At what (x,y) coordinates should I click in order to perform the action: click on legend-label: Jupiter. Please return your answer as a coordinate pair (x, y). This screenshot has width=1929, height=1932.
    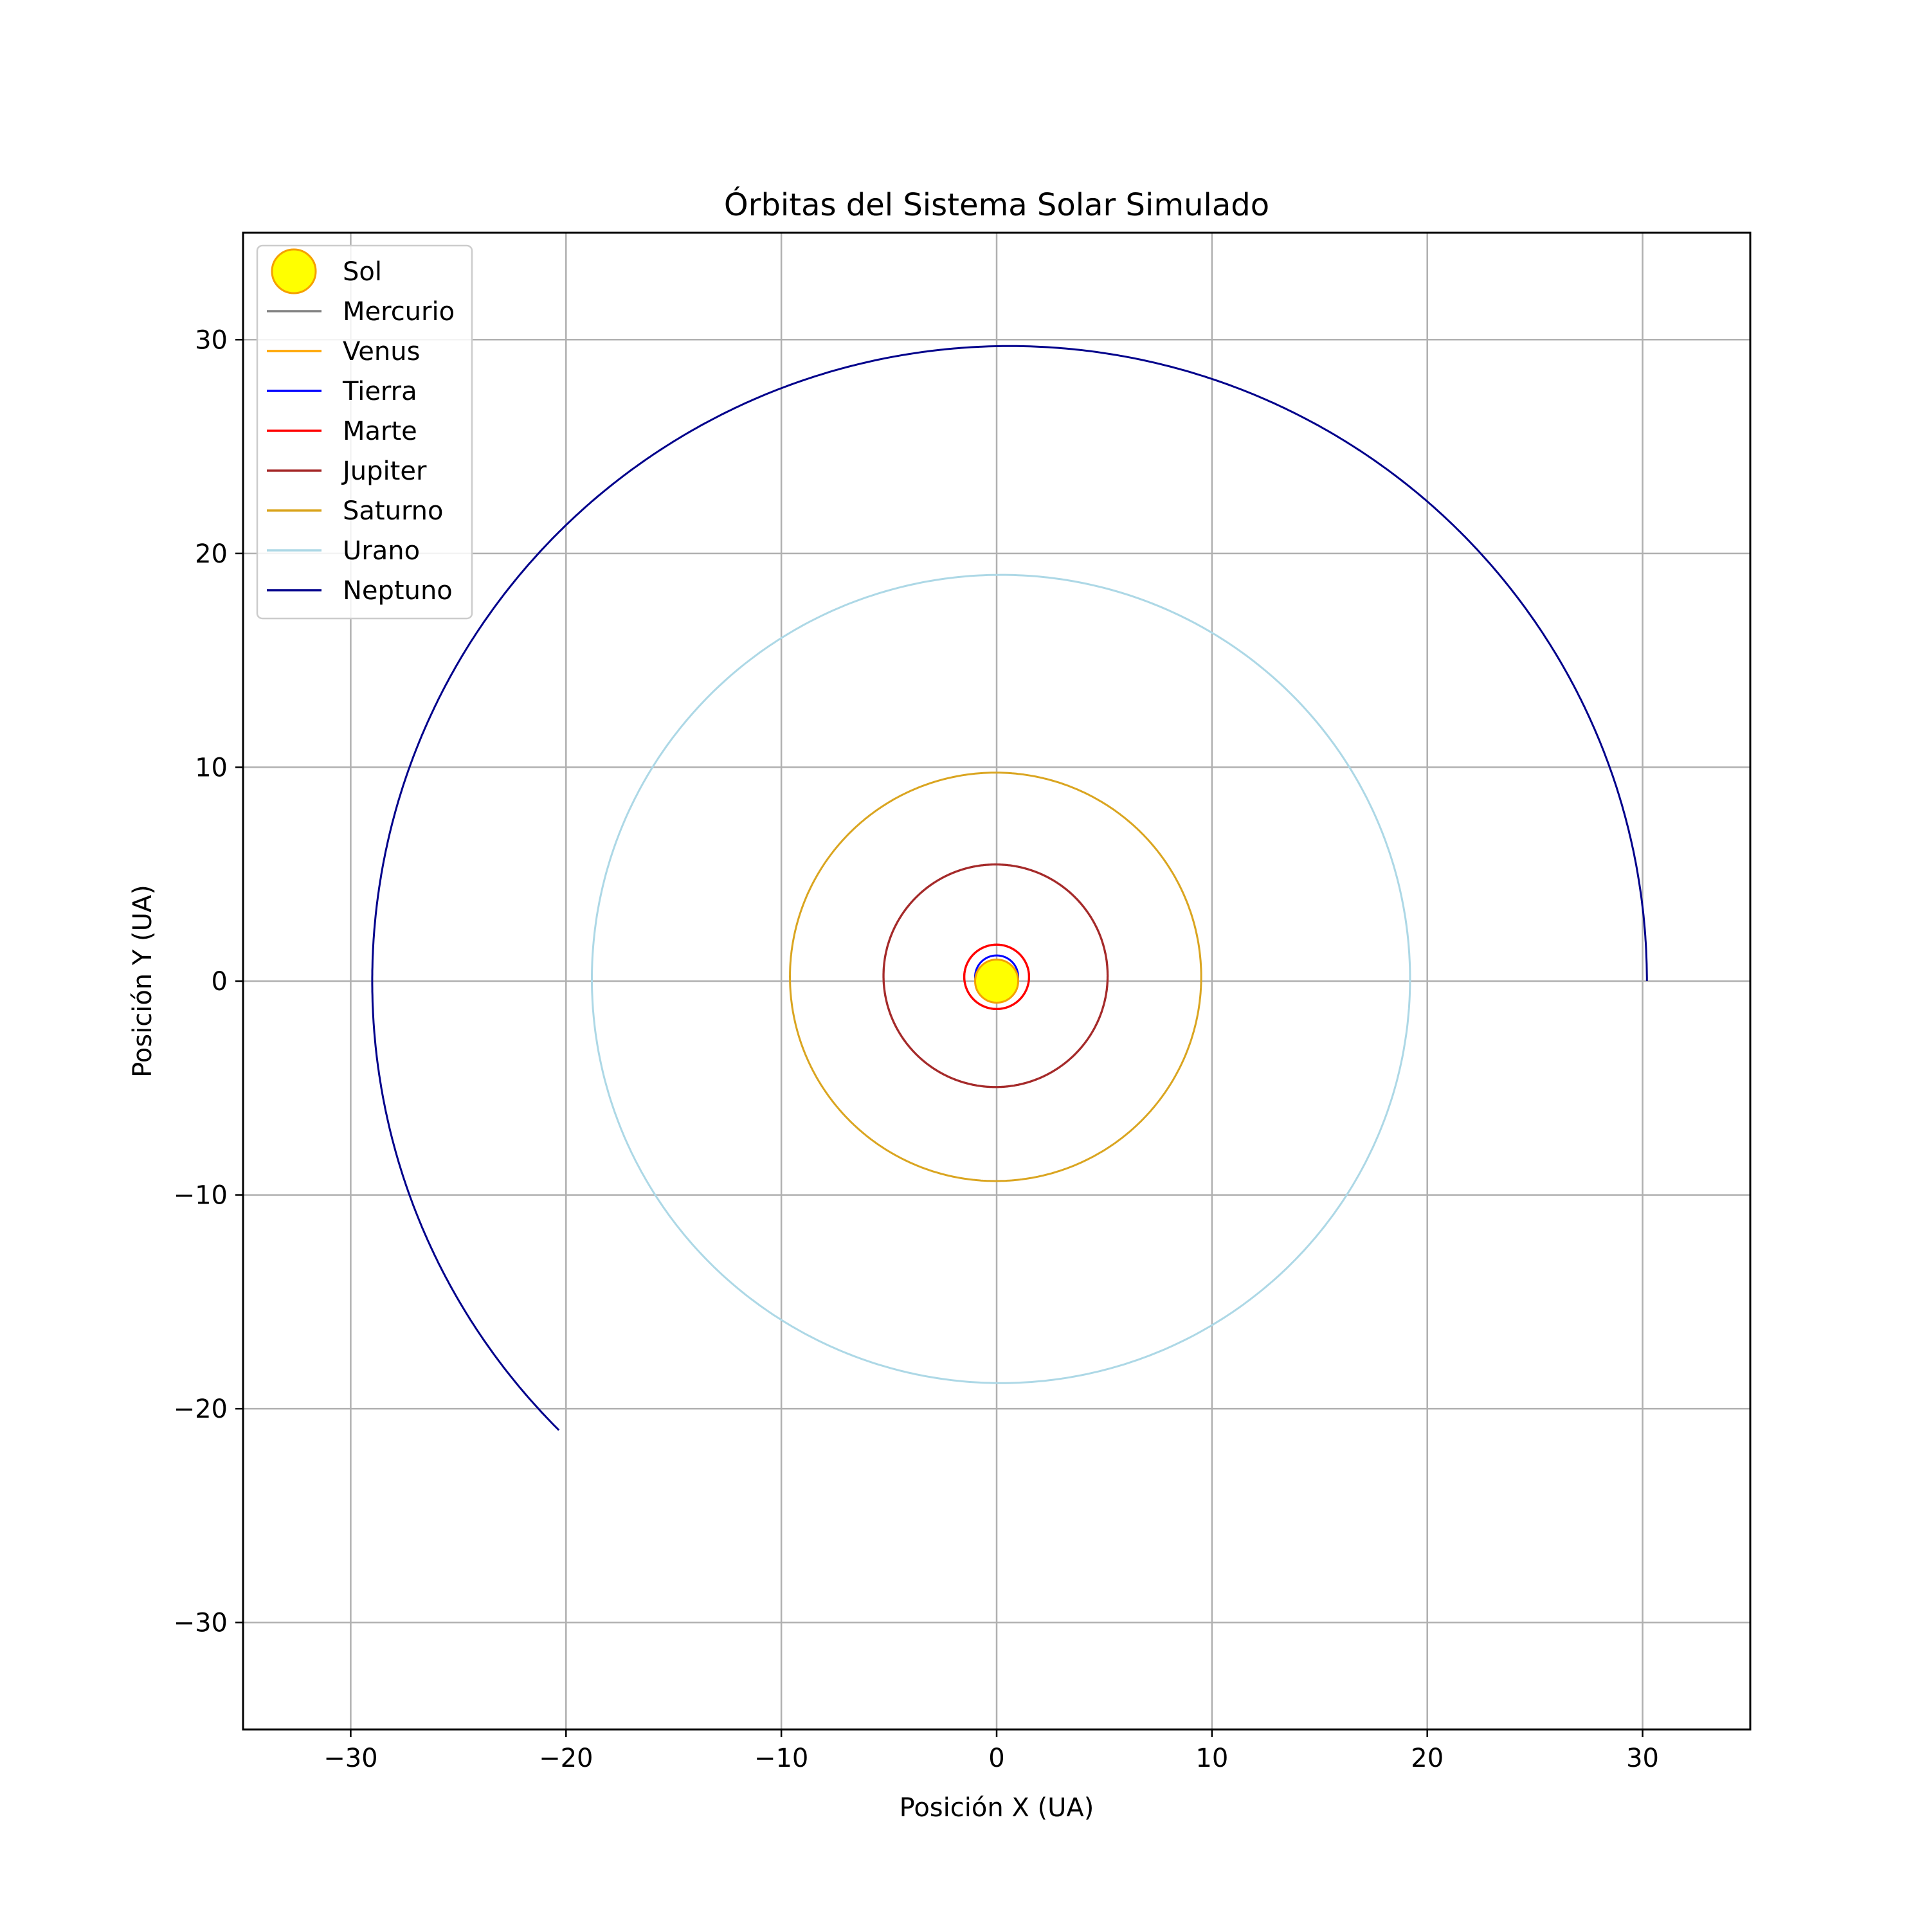
    Looking at the image, I should click on (384, 471).